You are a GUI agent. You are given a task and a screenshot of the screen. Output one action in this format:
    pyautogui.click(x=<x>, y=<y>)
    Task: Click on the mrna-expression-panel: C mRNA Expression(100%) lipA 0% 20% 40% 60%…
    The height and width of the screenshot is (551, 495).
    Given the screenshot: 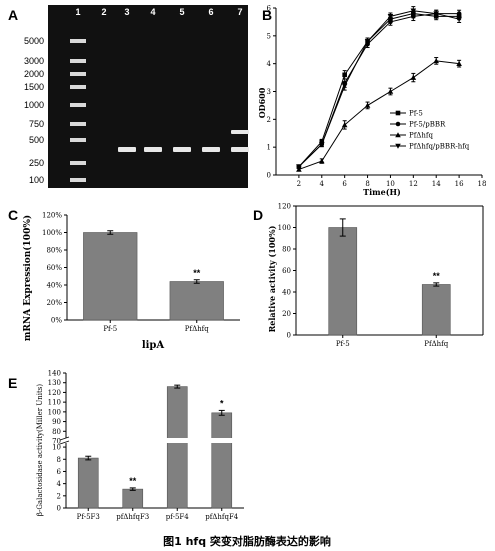 What is the action you would take?
    pyautogui.click(x=124, y=279)
    